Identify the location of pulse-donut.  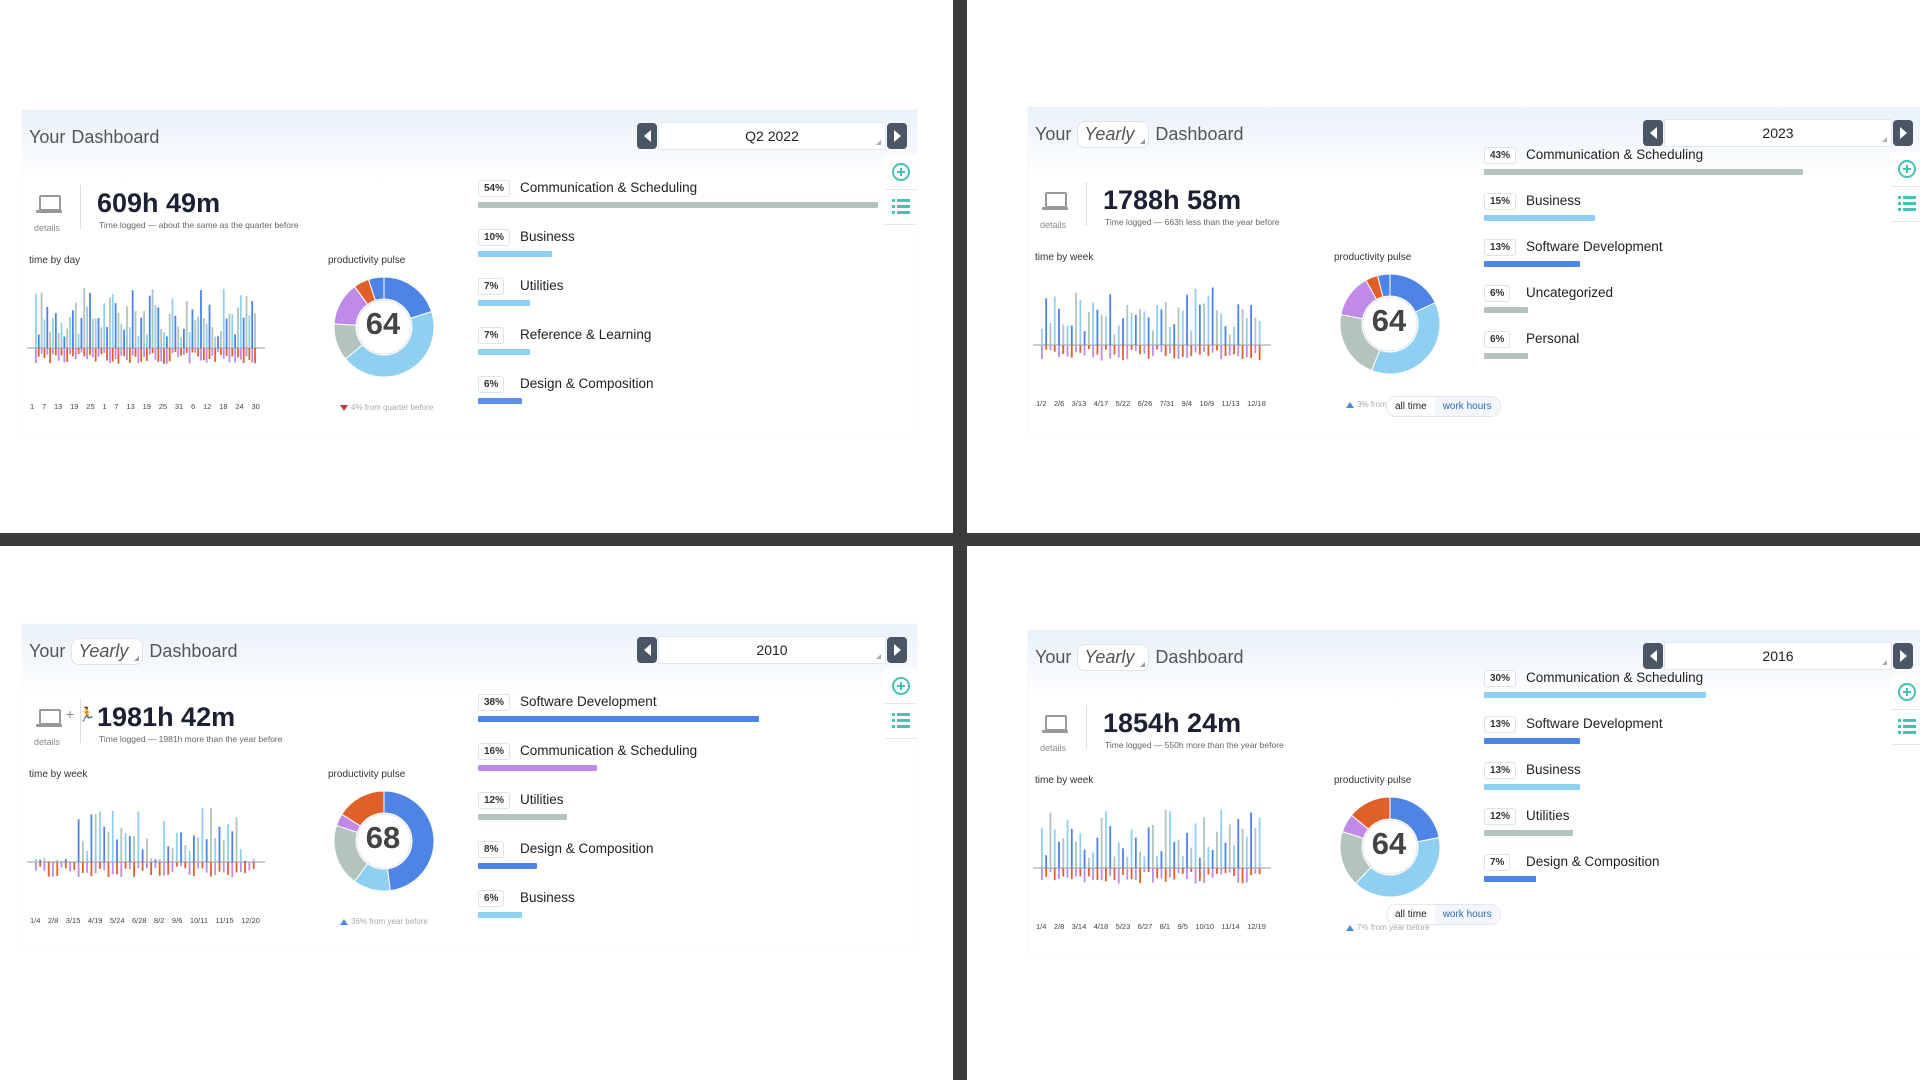
(384, 841).